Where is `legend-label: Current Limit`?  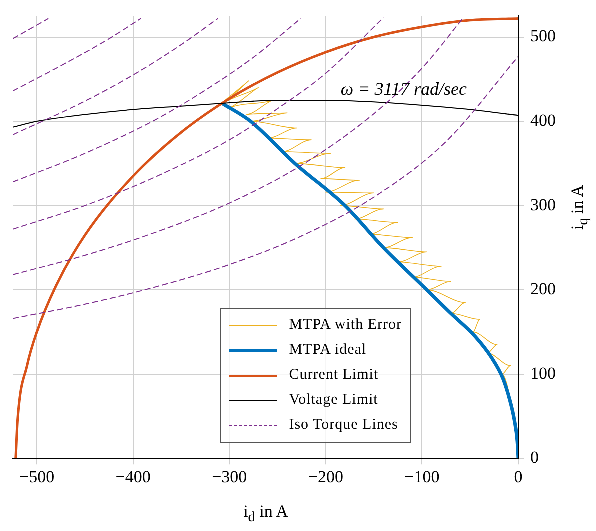 legend-label: Current Limit is located at coordinates (334, 375).